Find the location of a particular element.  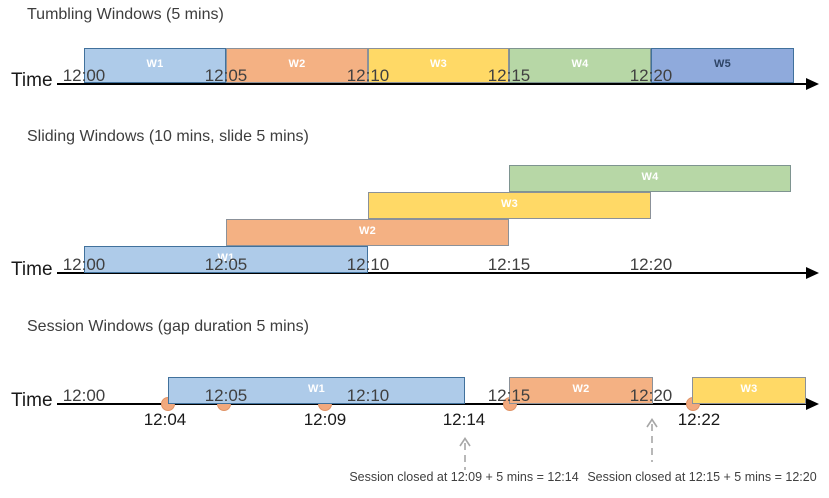

tick-label-tumbling-4: 12:20 is located at coordinates (651, 75).